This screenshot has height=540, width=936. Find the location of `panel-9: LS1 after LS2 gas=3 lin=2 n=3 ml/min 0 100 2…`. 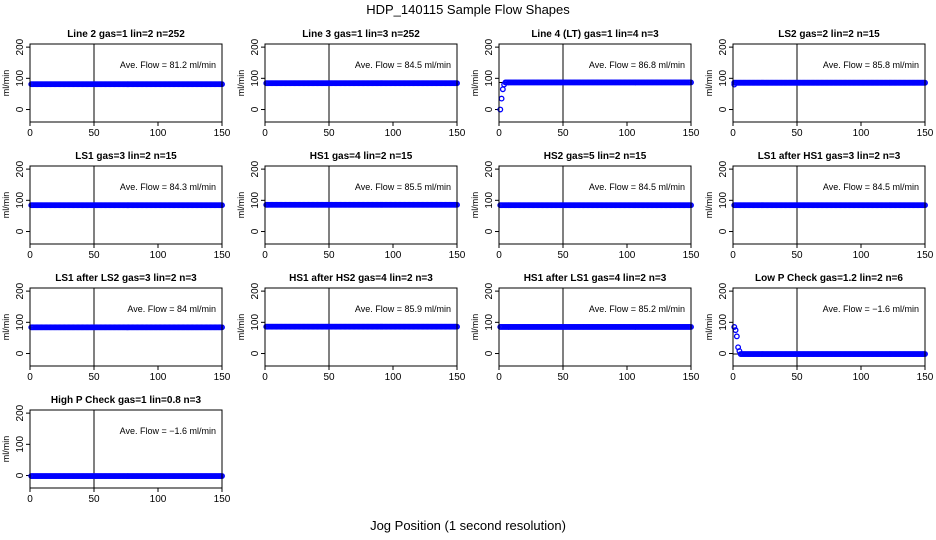

panel-9: LS1 after LS2 gas=3 lin=2 n=3 ml/min 0 100 2… is located at coordinates (116, 328).